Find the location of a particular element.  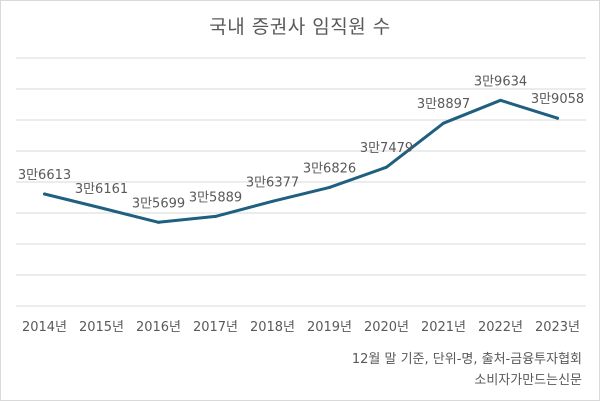

x-tick-label: 2014년 is located at coordinates (44, 327).